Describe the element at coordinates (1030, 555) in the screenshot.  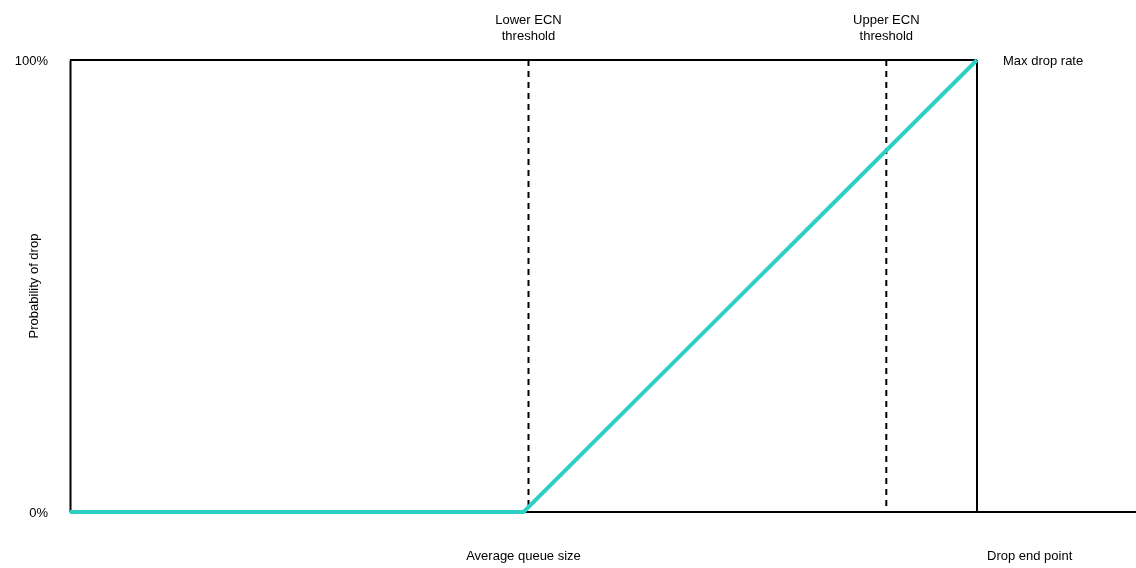
I see `text: Drop end point` at that location.